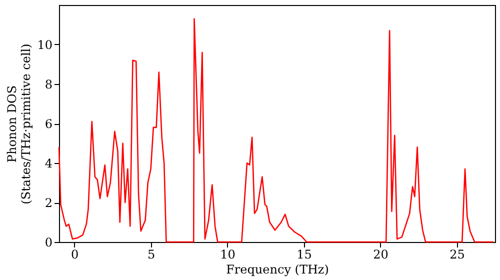 This screenshot has height=280, width=500. Describe the element at coordinates (277, 269) in the screenshot. I see `x-axis-title: Frequency (THz)` at that location.